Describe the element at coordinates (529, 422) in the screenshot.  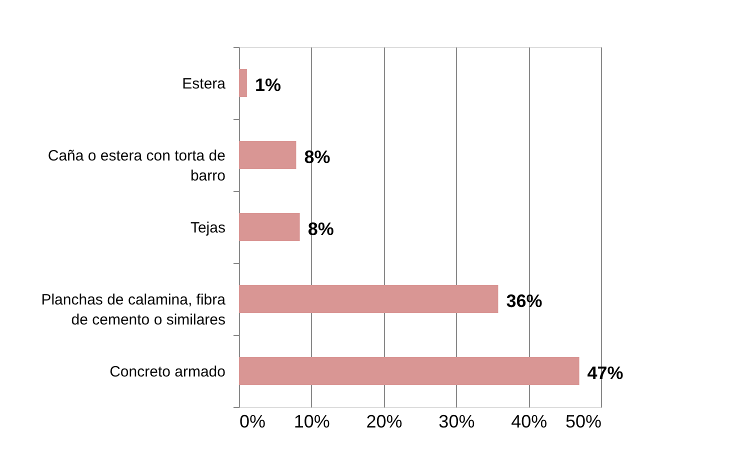
I see `x-tick-label: 40%` at that location.